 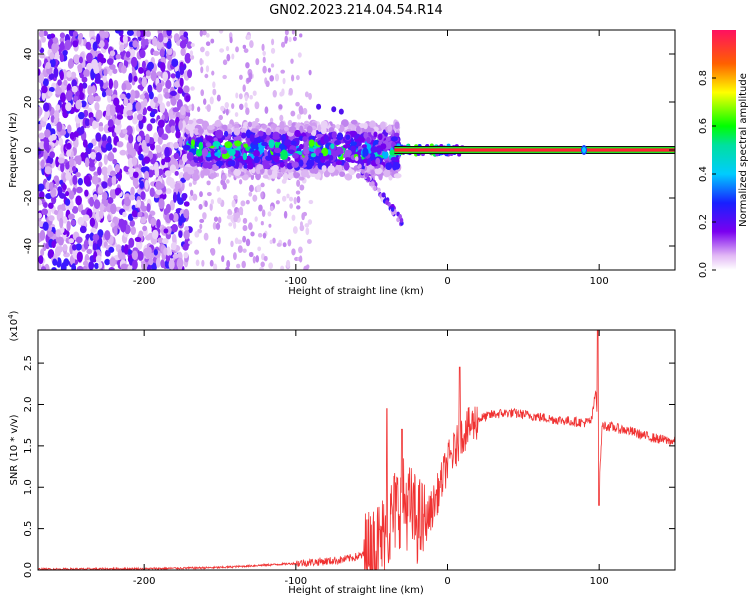 What do you see at coordinates (703, 270) in the screenshot?
I see `colorbar-tick-label: 0.0` at bounding box center [703, 270].